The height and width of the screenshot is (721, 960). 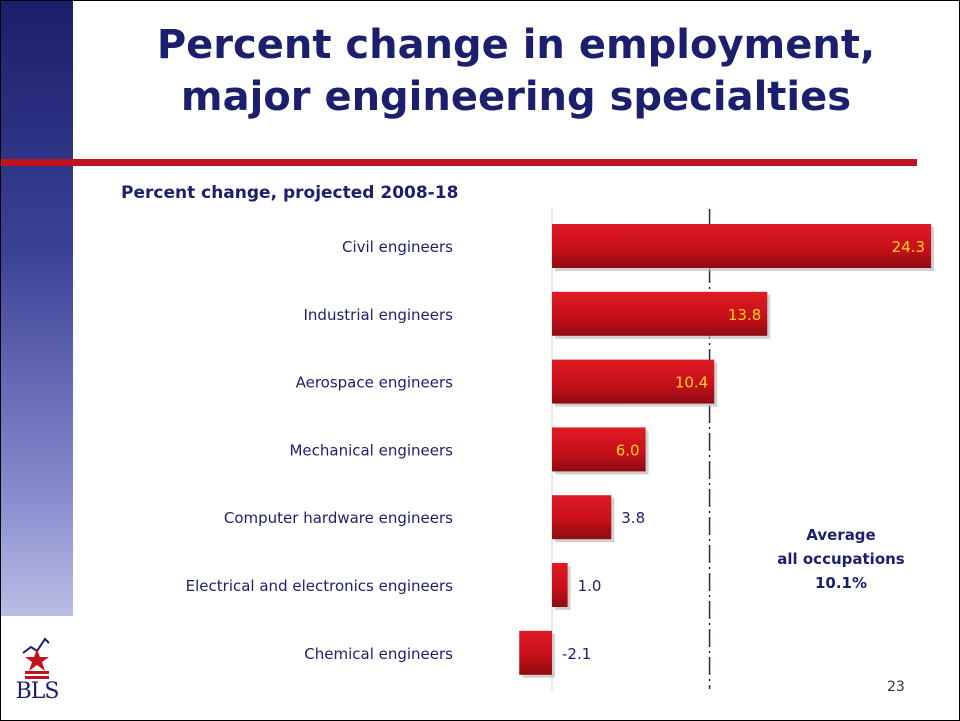 I want to click on slide-title-line-2: major engineering specialties, so click(x=516, y=97).